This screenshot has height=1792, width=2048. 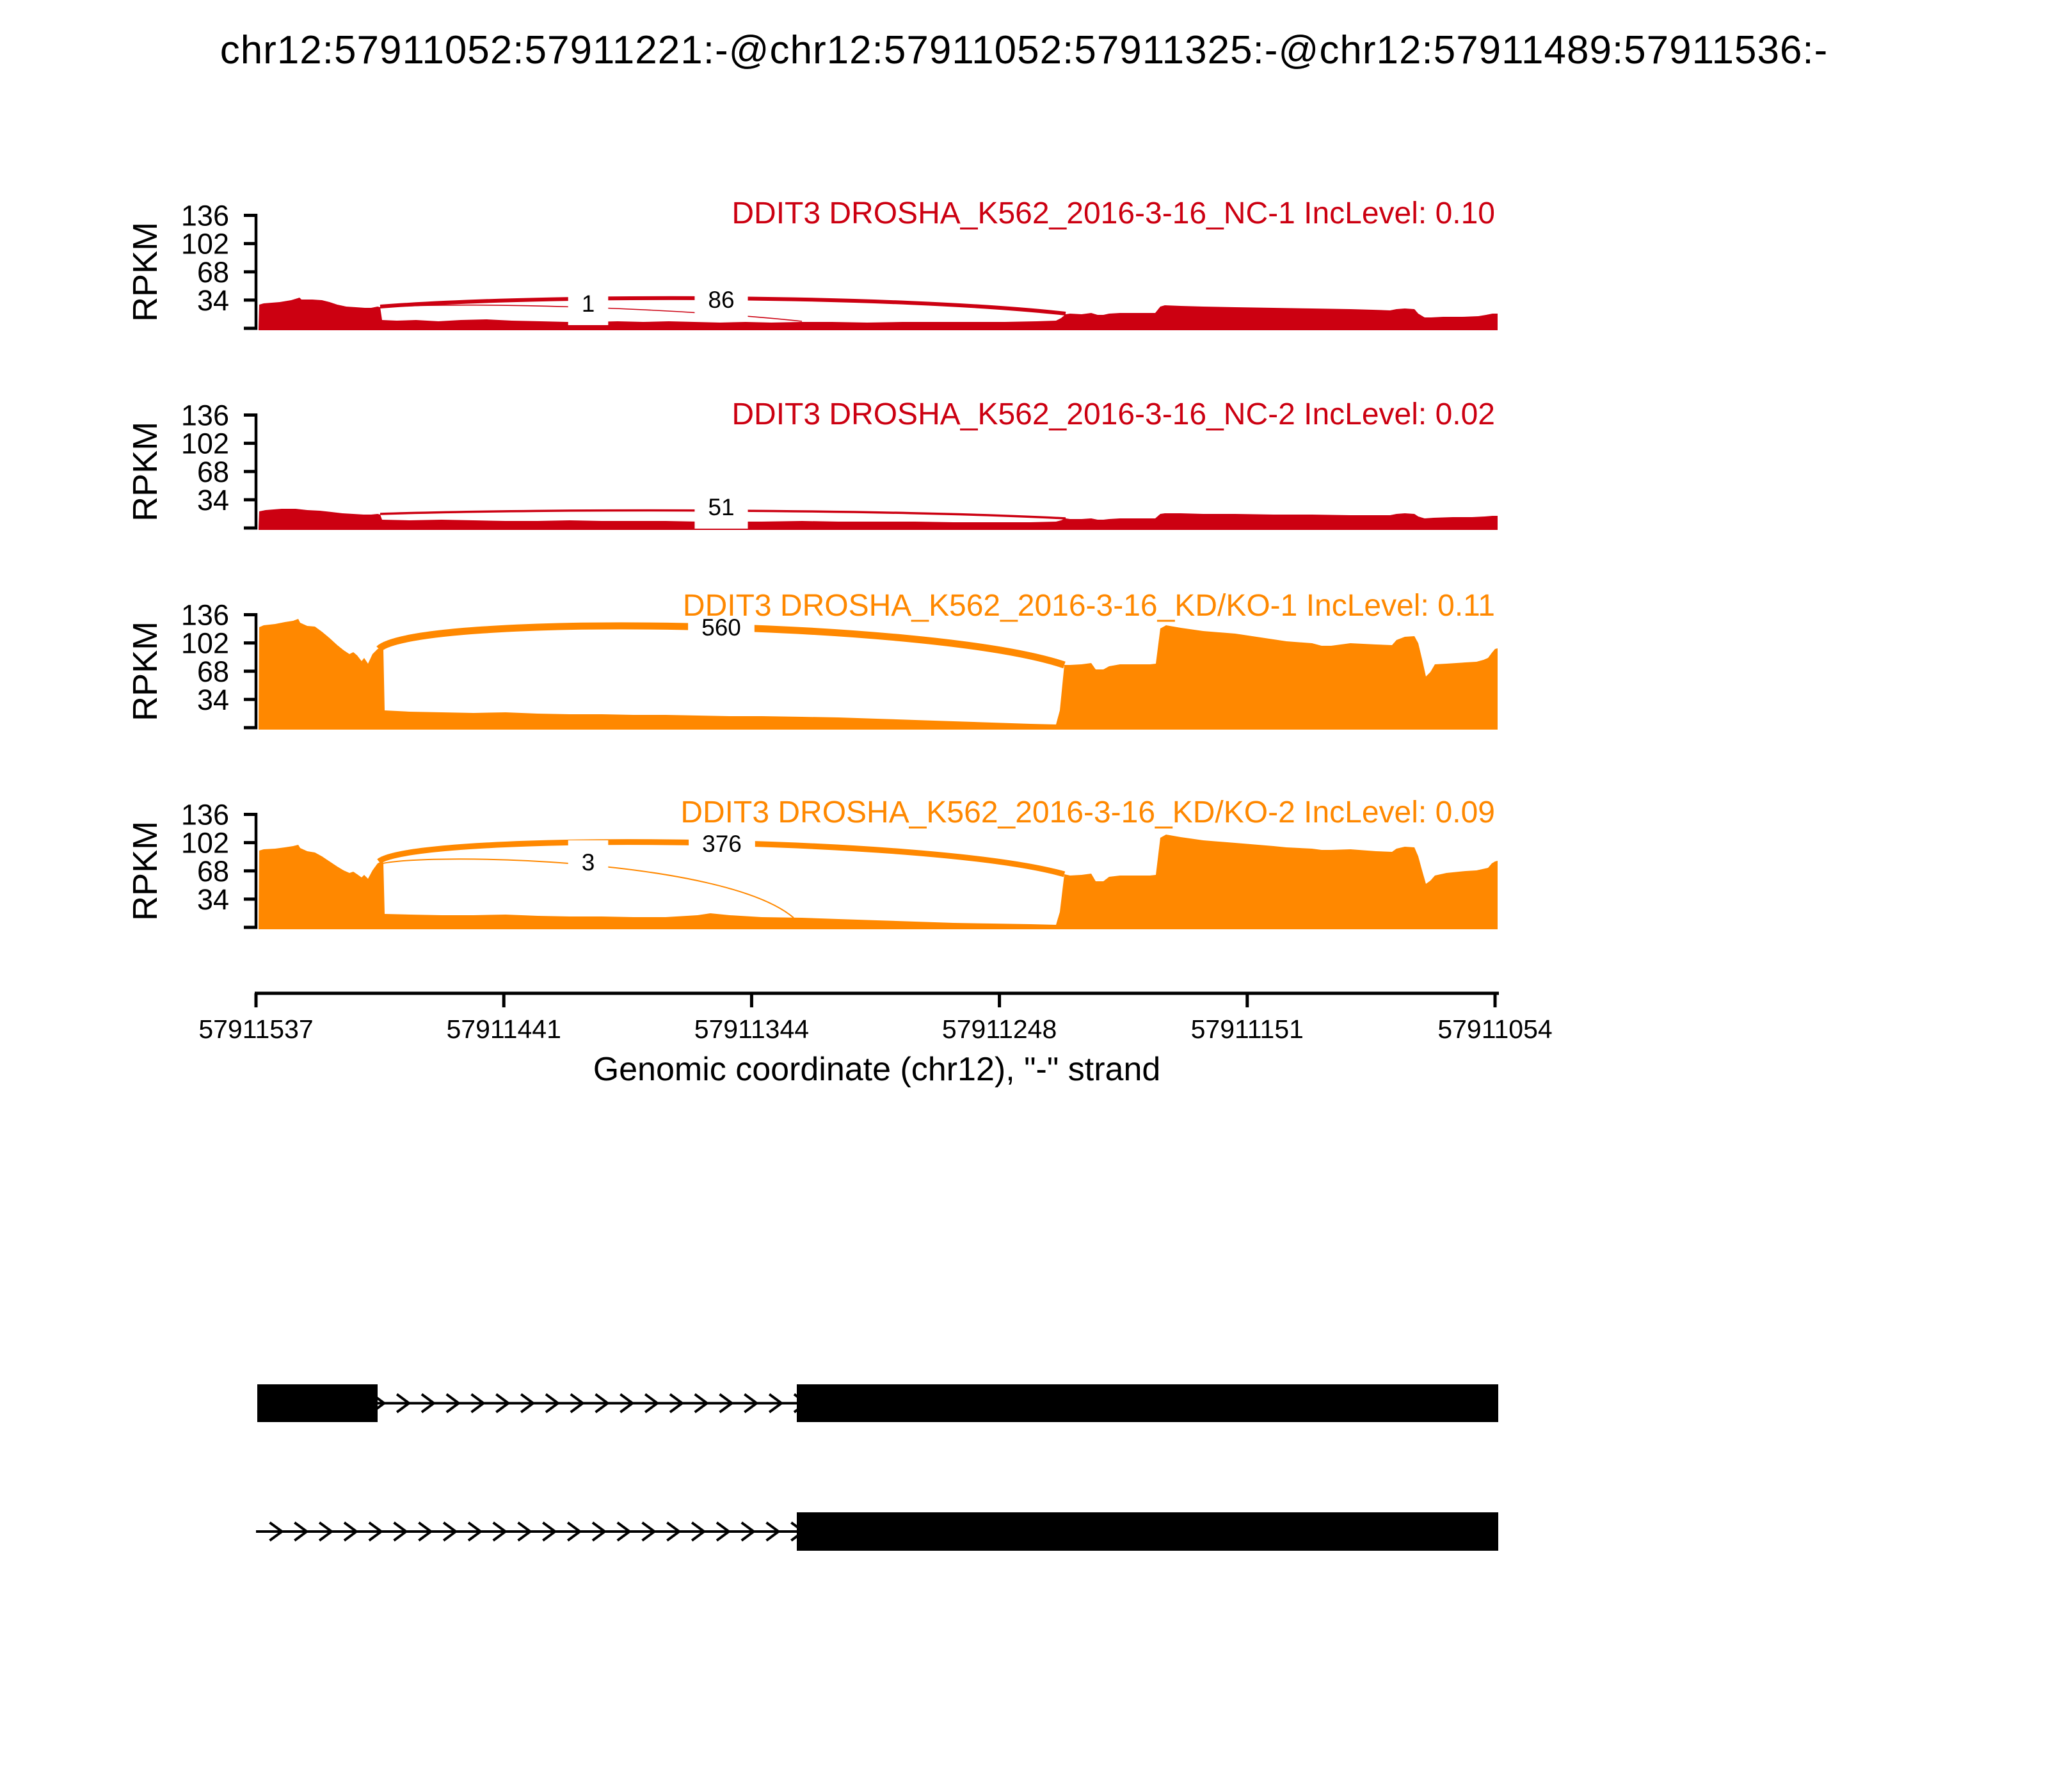 What do you see at coordinates (1247, 1029) in the screenshot?
I see `svg-text: 57911151` at bounding box center [1247, 1029].